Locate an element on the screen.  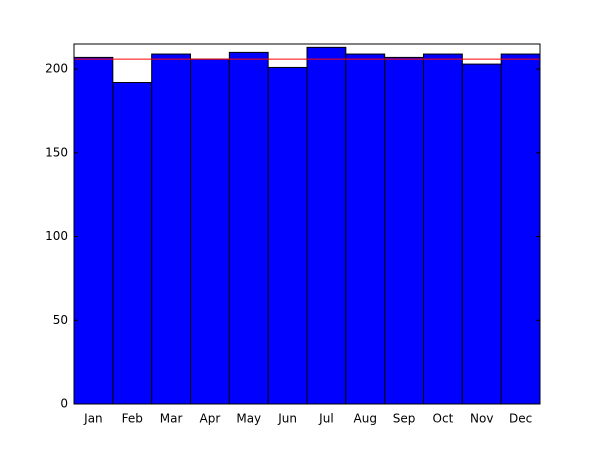
y-tick-label: 0 is located at coordinates (64, 404).